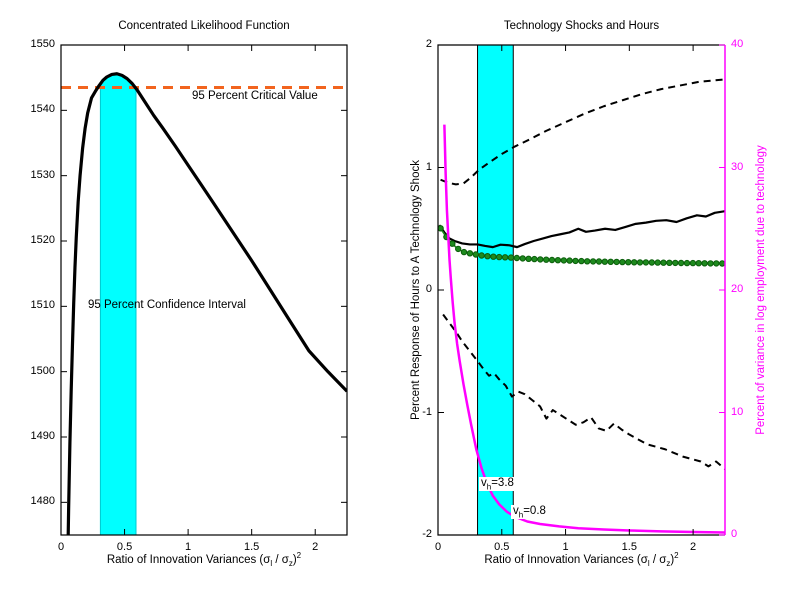 Image resolution: width=796 pixels, height=589 pixels. Describe the element at coordinates (581, 26) in the screenshot. I see `right-plot-title: Technology Shocks and Hours` at that location.